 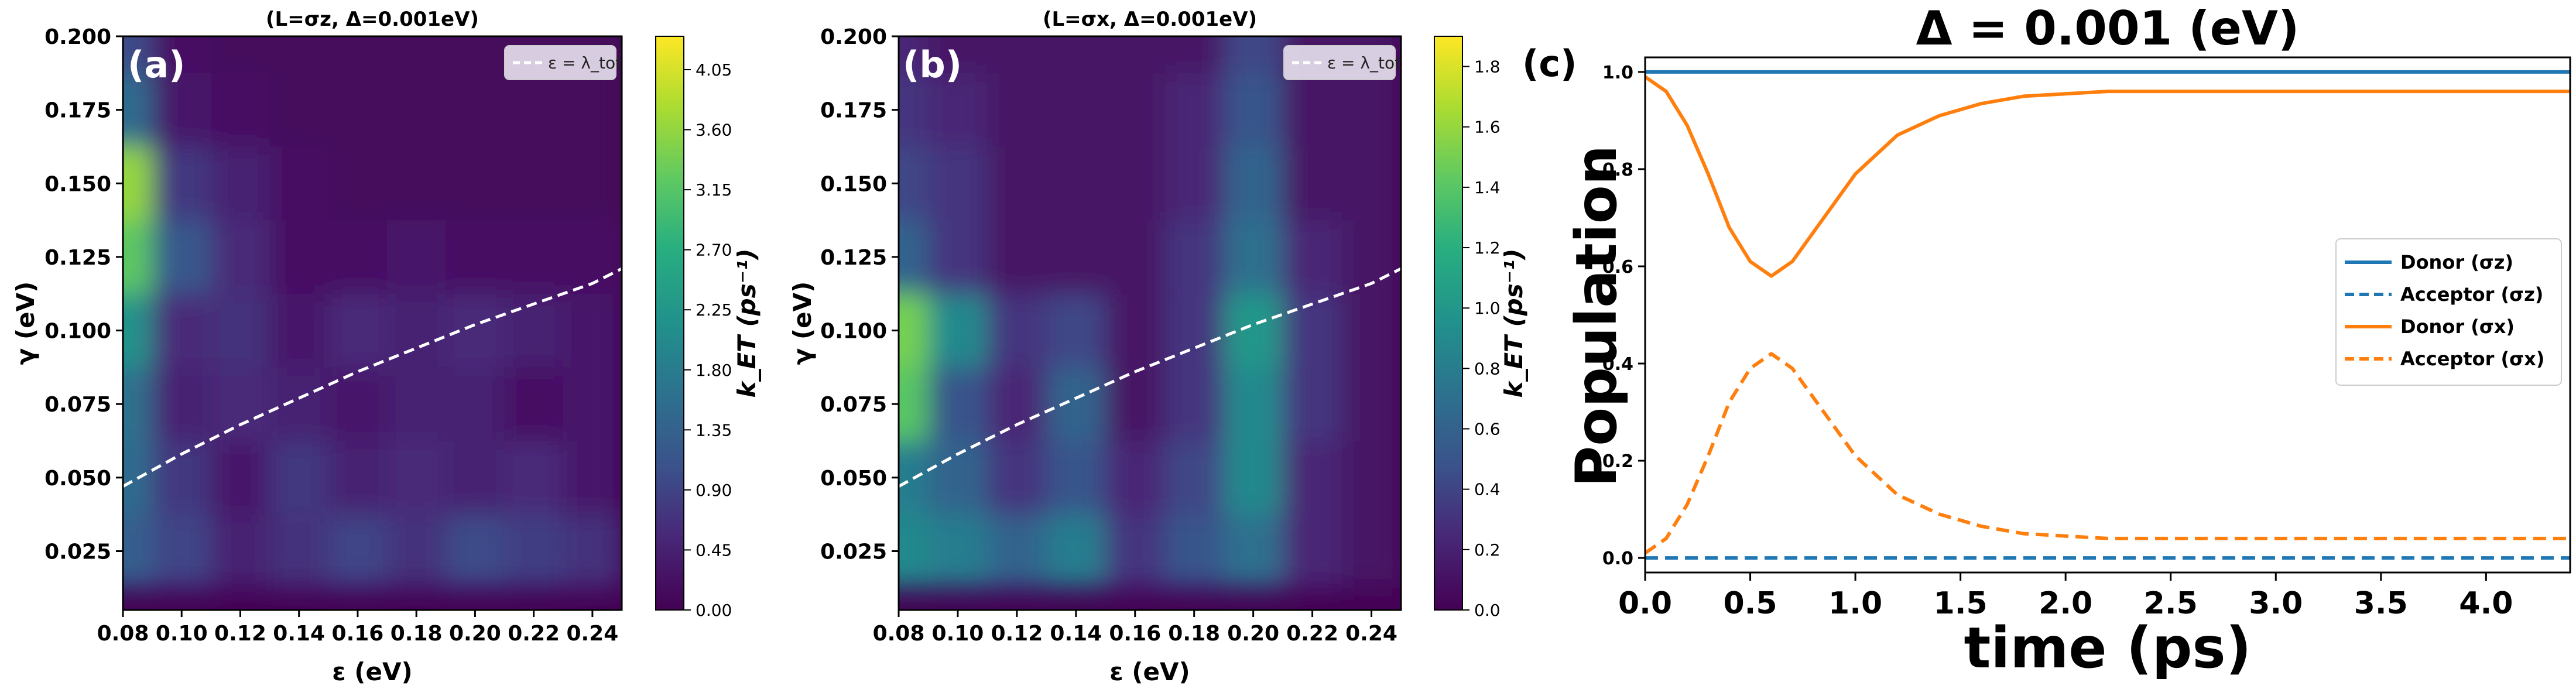 I want to click on panel-a-ytick-label: 0.075, so click(x=77, y=405).